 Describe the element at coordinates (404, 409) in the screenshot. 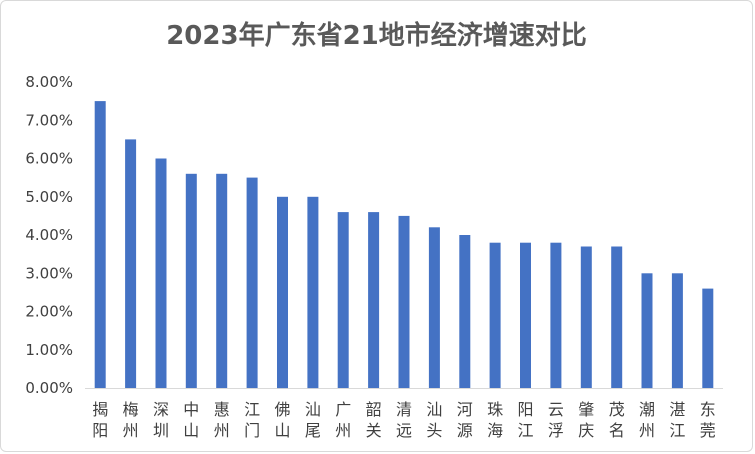

I see `category-label: 清` at that location.